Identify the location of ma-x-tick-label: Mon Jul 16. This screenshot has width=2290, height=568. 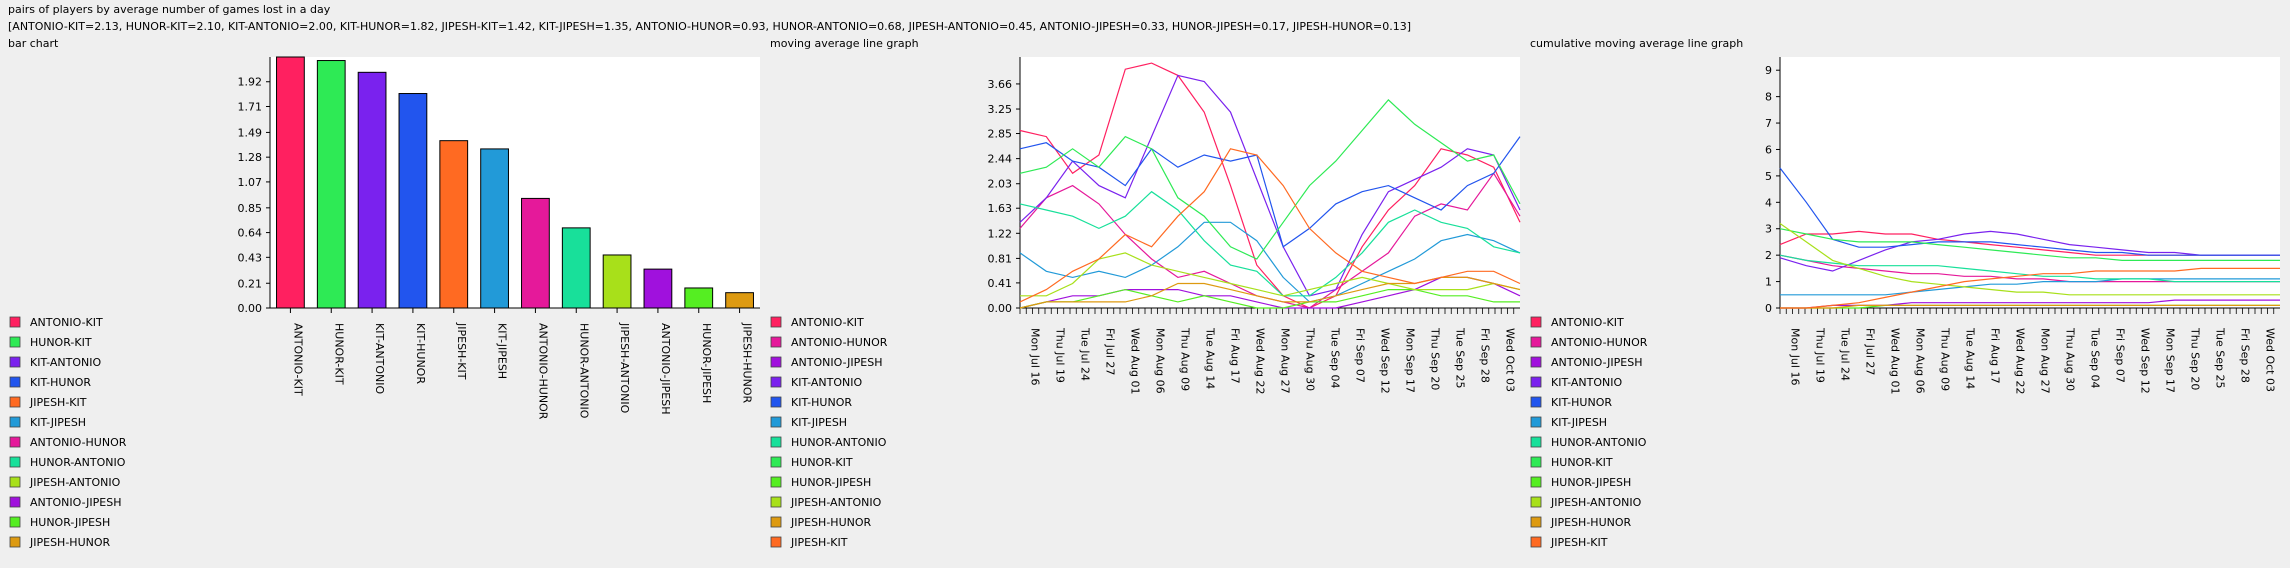
(1035, 356).